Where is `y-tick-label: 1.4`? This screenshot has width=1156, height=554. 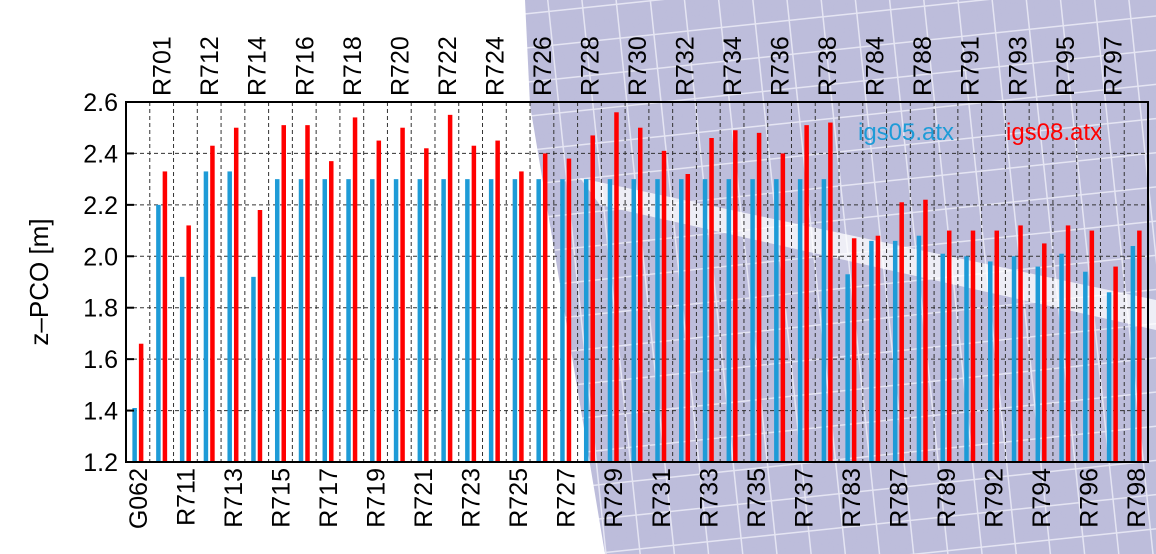
y-tick-label: 1.4 is located at coordinates (100, 412).